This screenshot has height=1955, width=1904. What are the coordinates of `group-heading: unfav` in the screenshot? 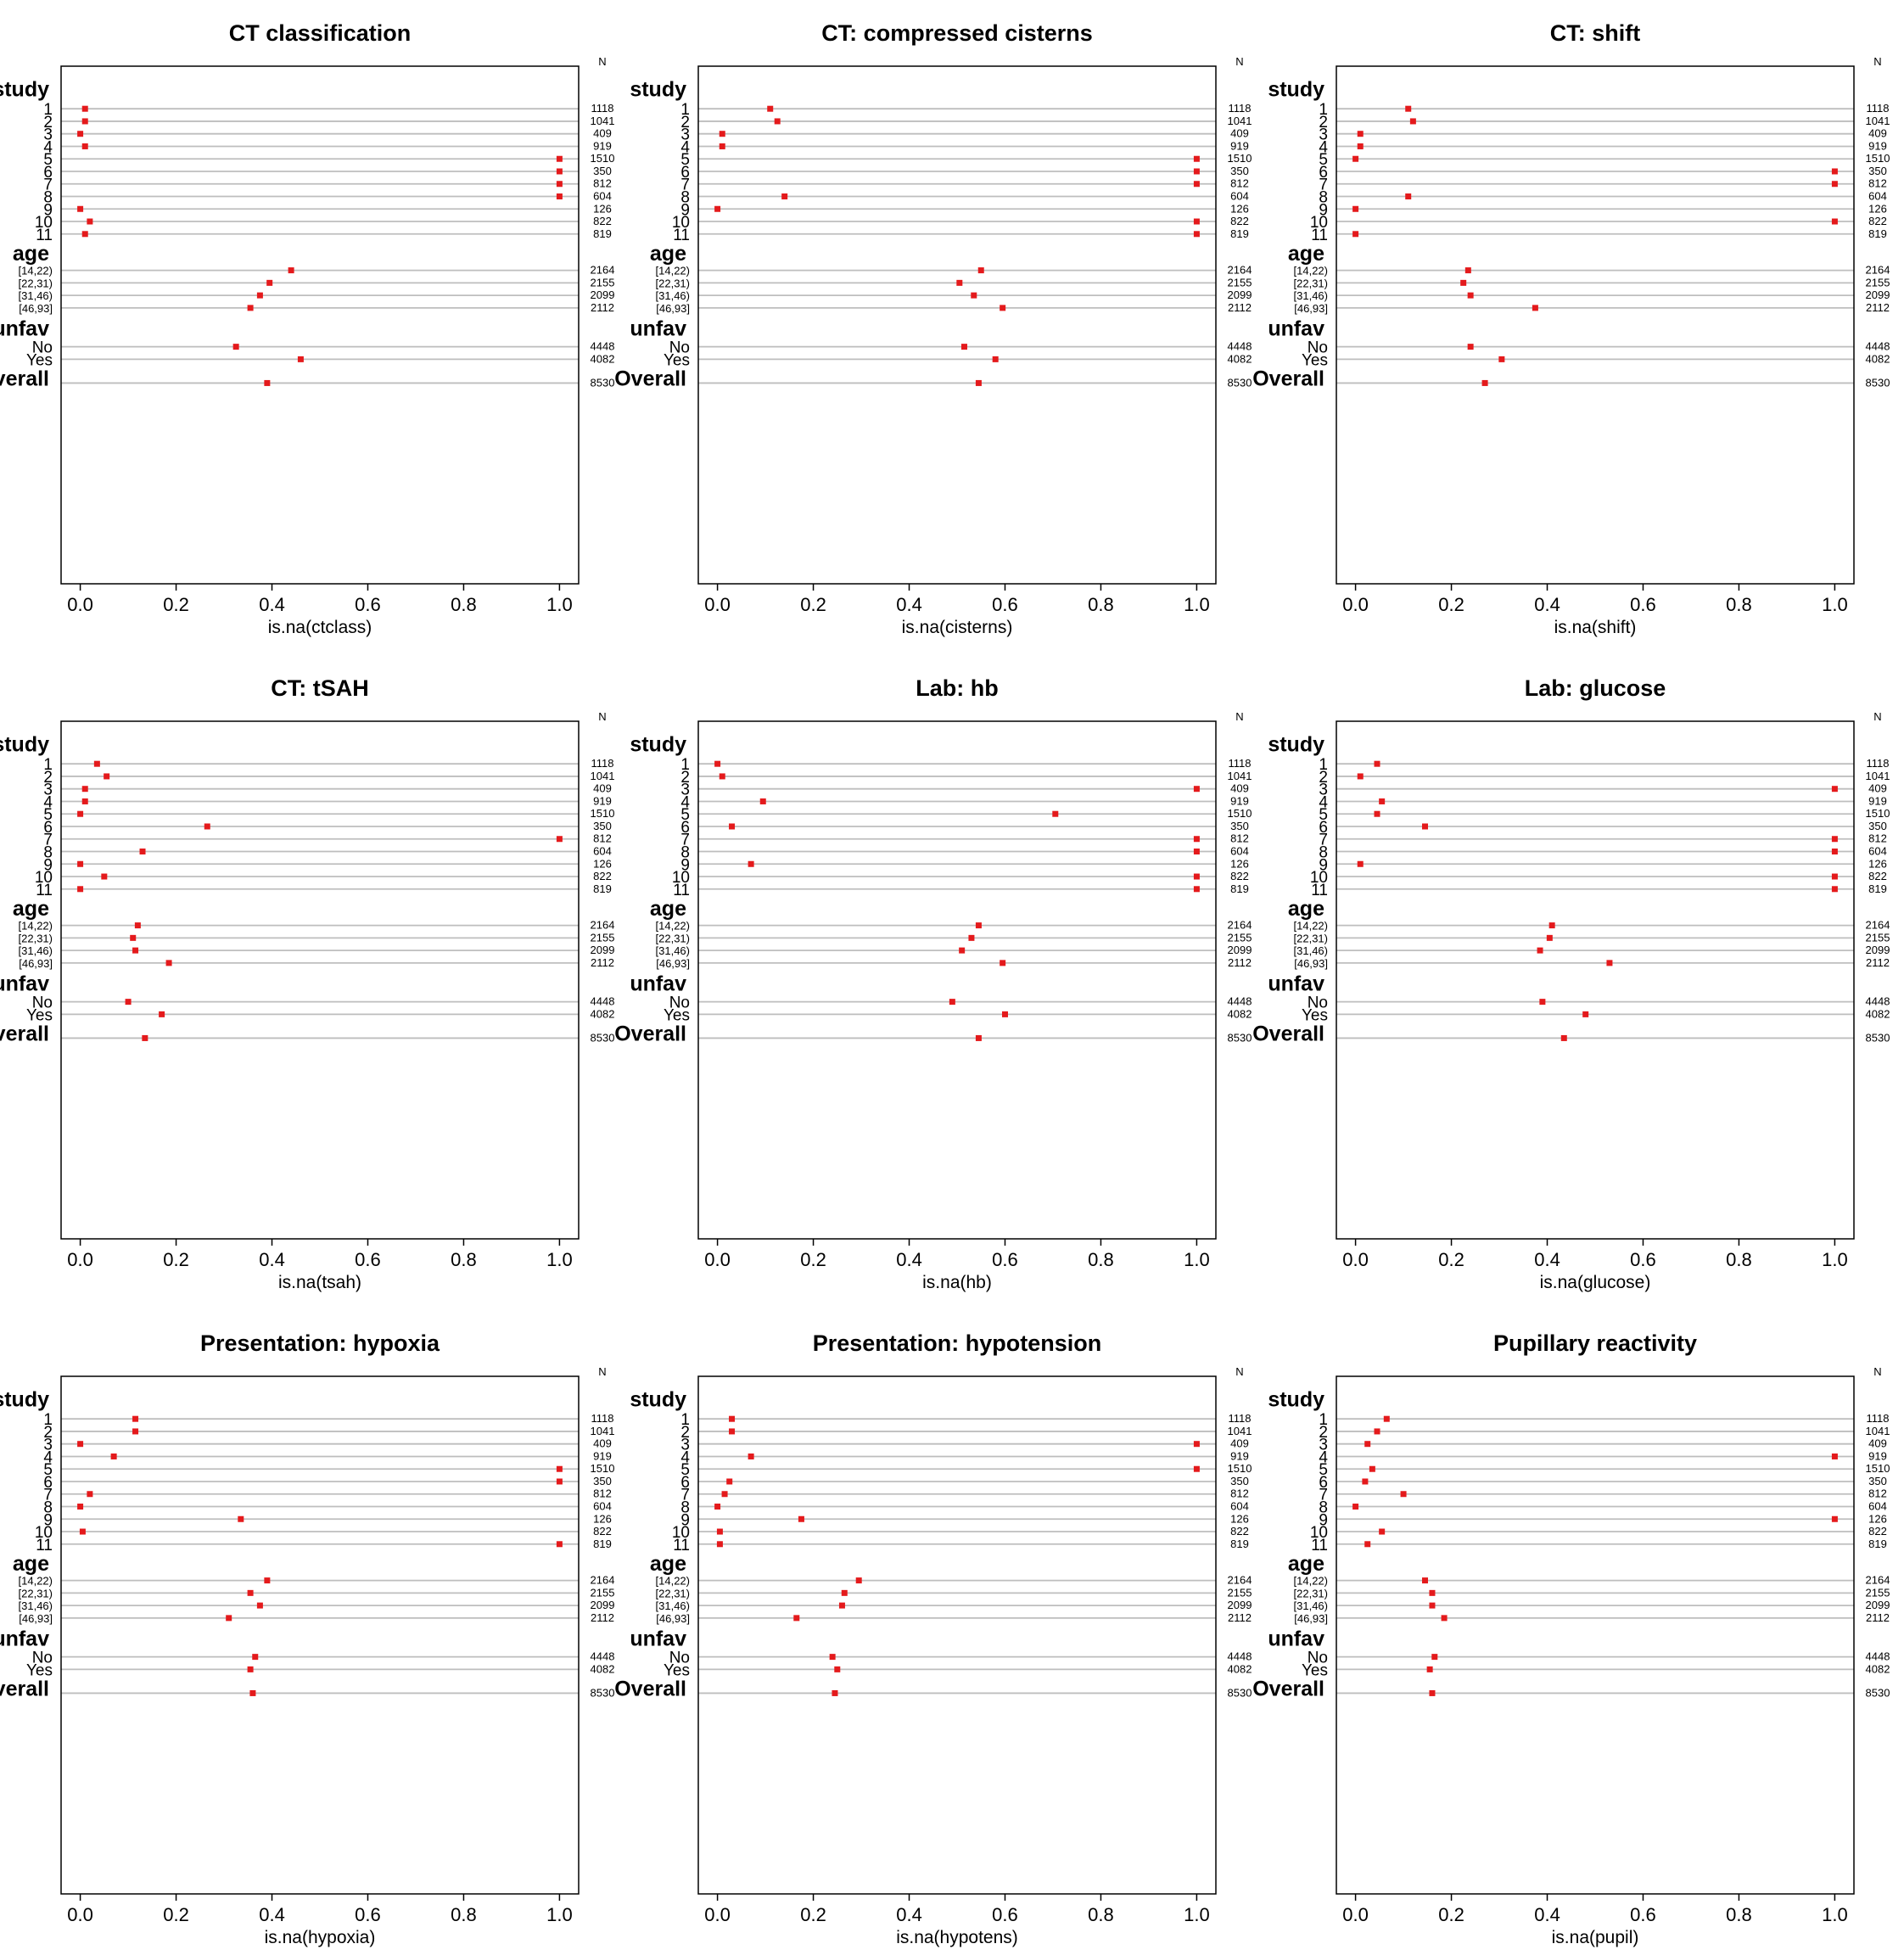 It's located at (1296, 328).